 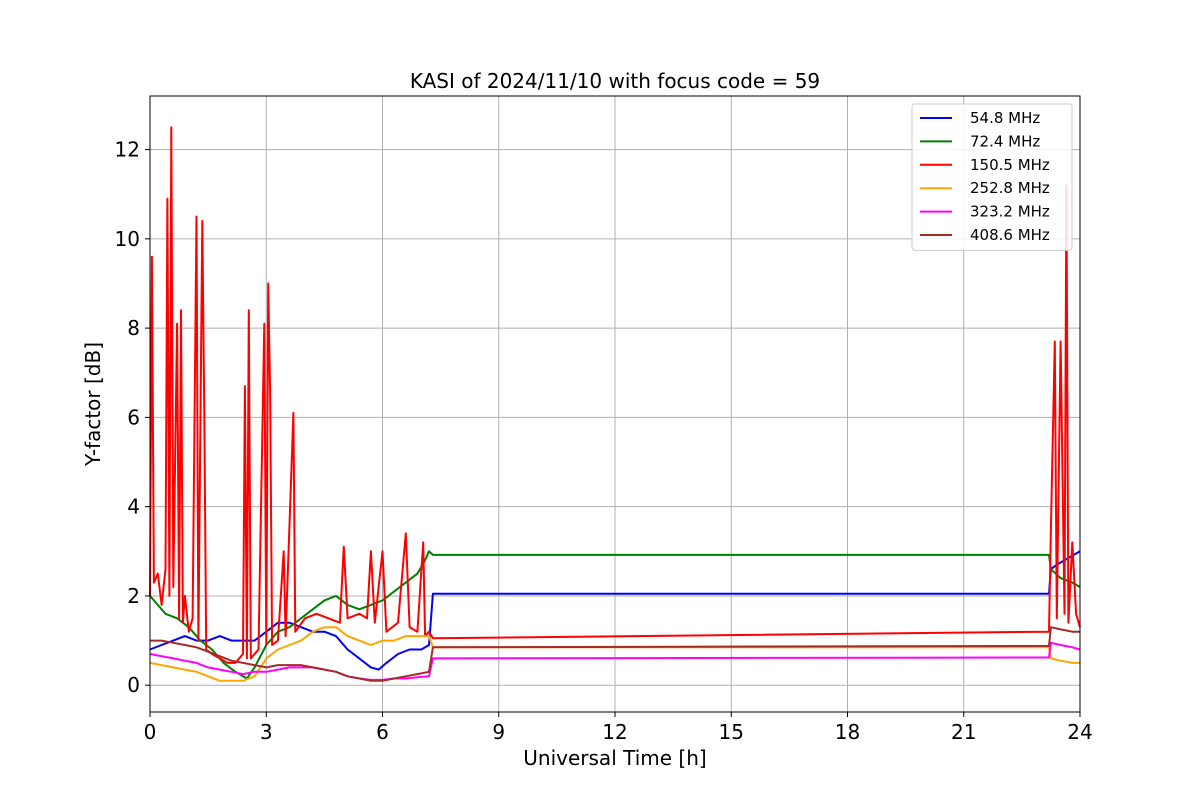 I want to click on legend-label: 54.8 MHz, so click(x=1005, y=118).